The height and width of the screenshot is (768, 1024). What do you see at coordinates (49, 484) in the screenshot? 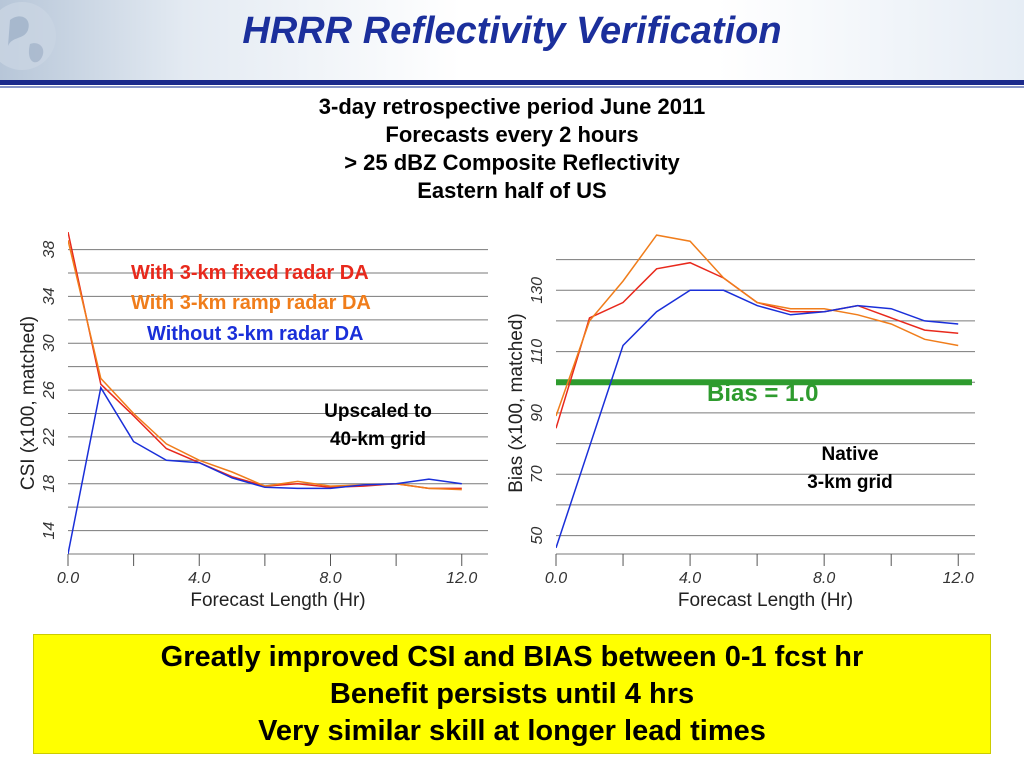
I see `csi-y-tick-label: 18` at bounding box center [49, 484].